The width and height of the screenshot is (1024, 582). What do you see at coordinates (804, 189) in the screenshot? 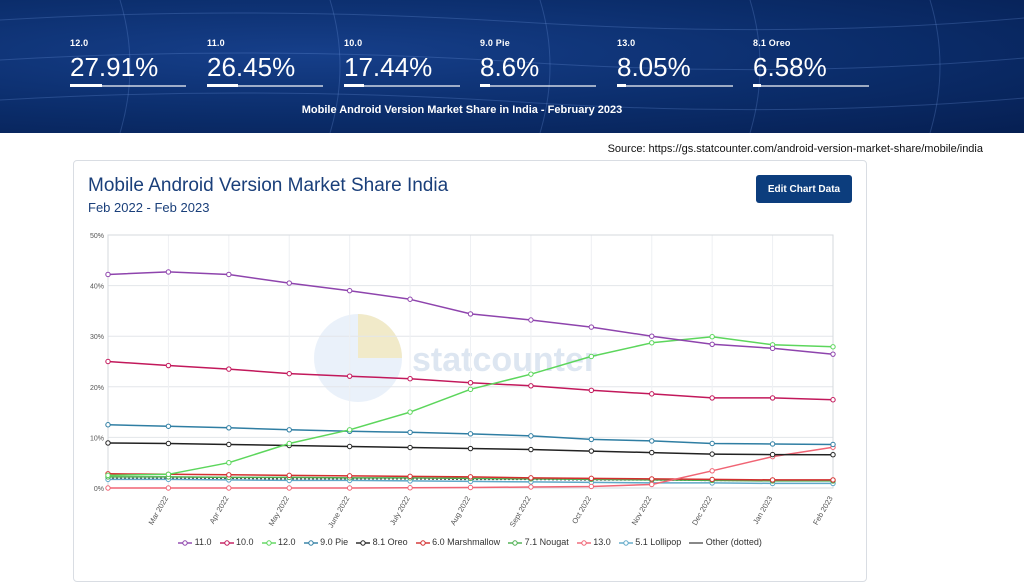
I see `edit-chart-data-button: Edit Chart Data` at bounding box center [804, 189].